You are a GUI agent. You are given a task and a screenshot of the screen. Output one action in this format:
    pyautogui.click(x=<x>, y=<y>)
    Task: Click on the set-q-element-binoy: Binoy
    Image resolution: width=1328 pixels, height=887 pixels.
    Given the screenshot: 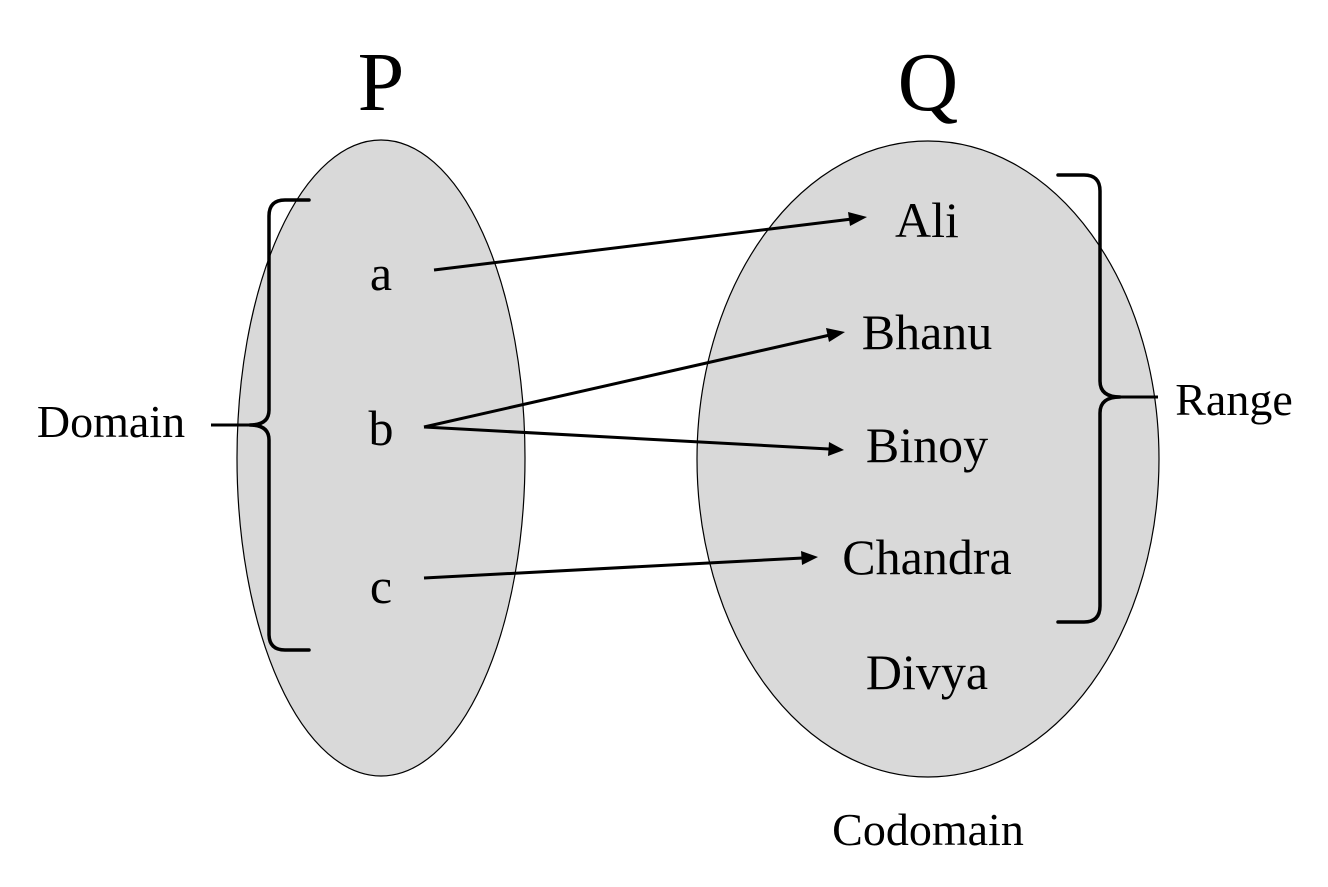 What is the action you would take?
    pyautogui.click(x=927, y=445)
    